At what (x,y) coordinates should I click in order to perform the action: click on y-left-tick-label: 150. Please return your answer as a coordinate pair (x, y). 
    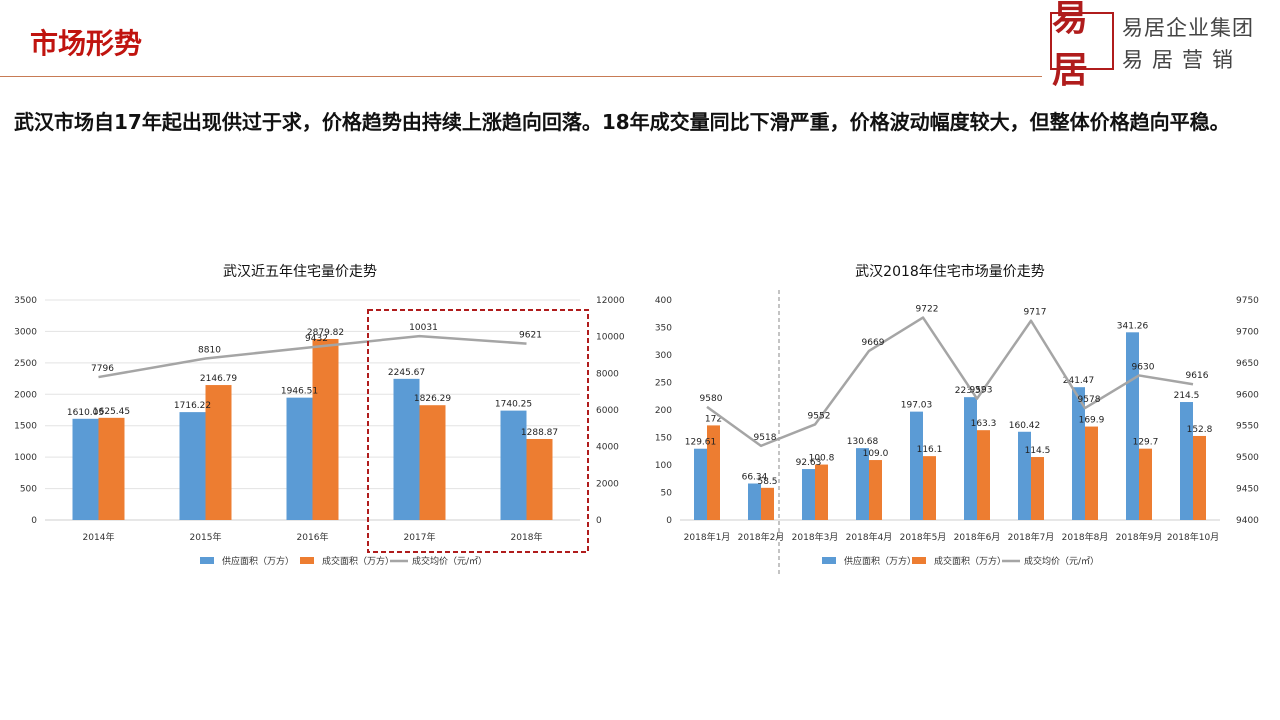
    Looking at the image, I should click on (663, 439).